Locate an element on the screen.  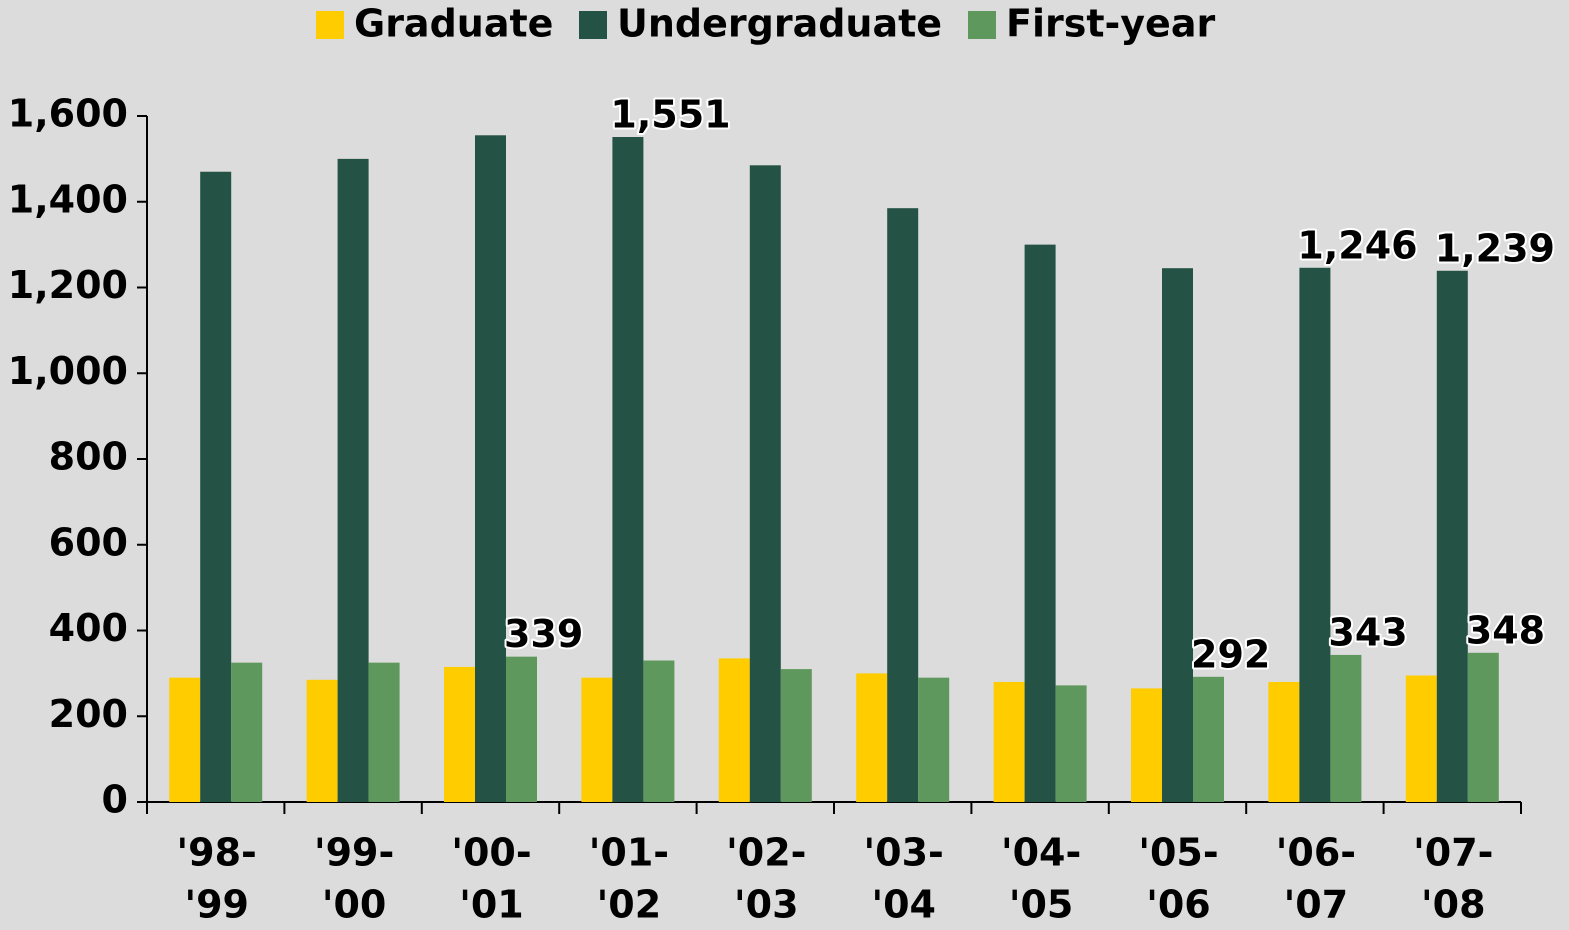
x-tick-label: '05 is located at coordinates (1041, 905).